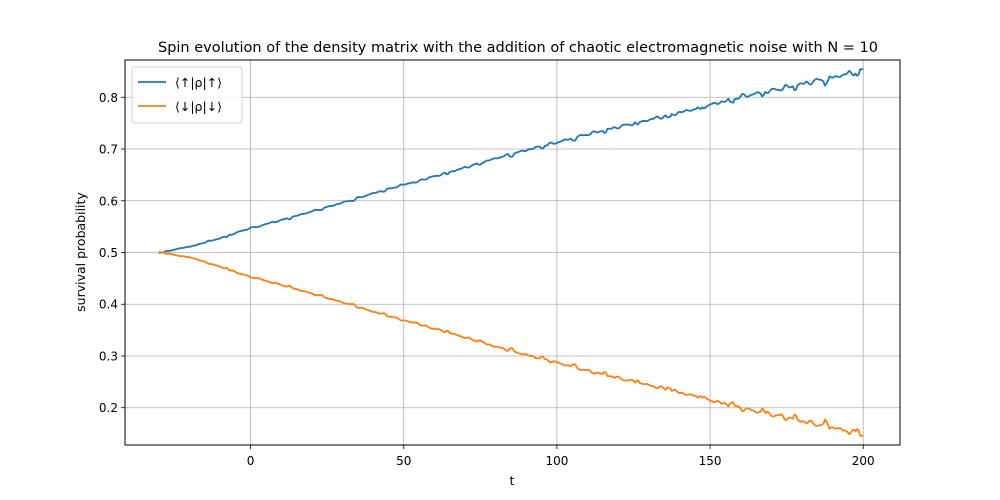 This screenshot has width=1000, height=500. I want to click on x-axis-label: t, so click(512, 480).